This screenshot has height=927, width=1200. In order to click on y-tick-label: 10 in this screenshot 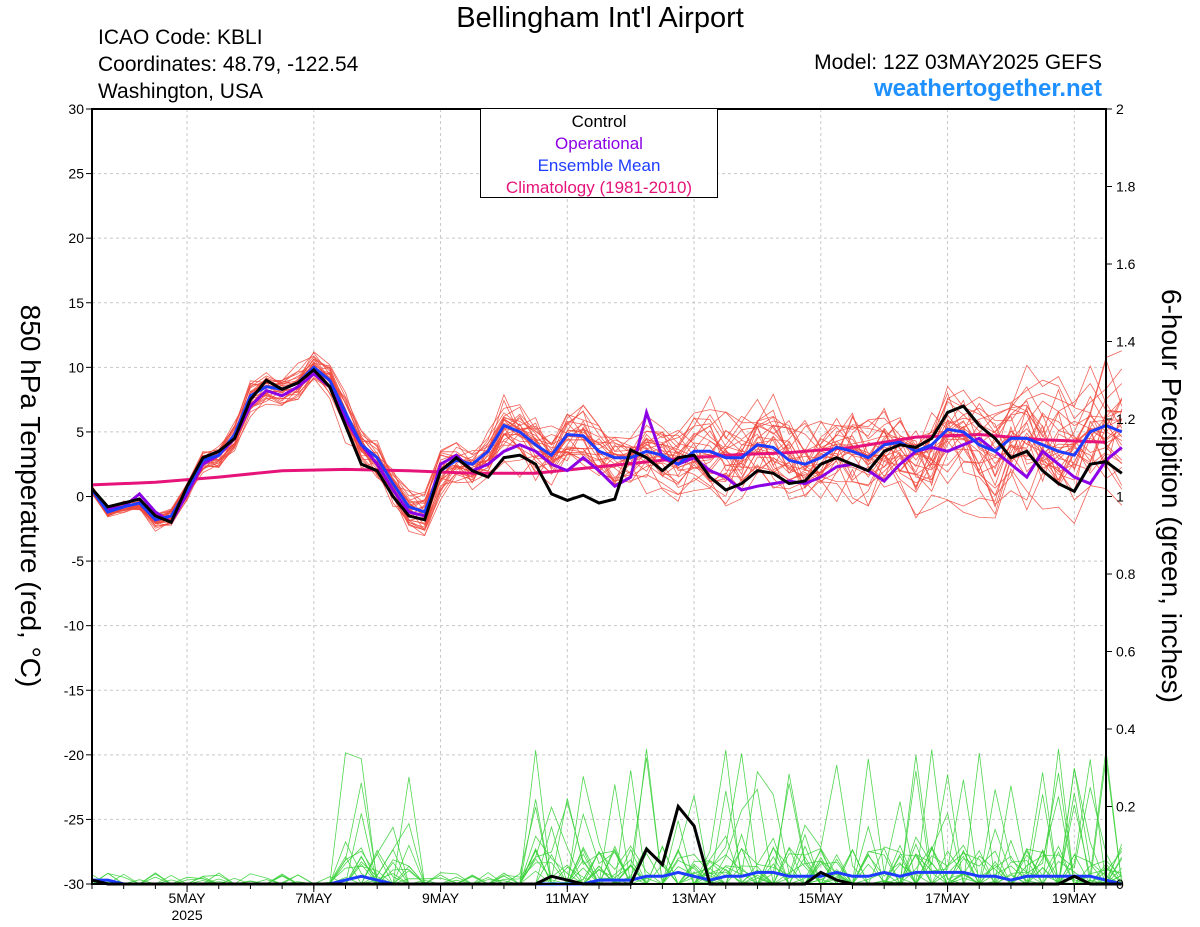, I will do `click(76, 367)`.